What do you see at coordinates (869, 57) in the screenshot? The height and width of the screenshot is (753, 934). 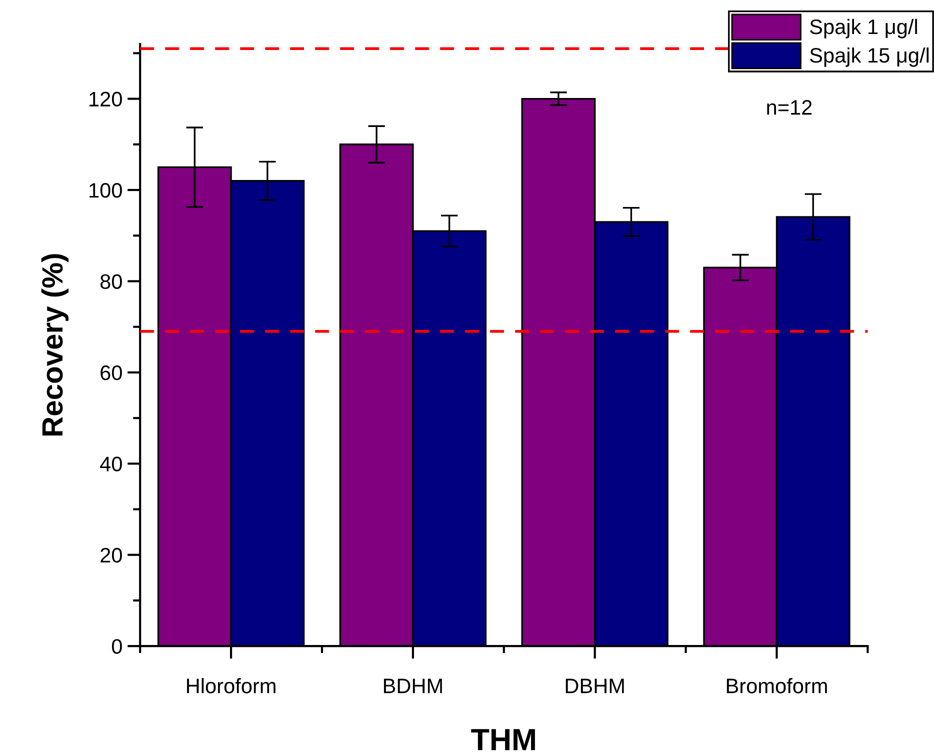 I see `legend-label: Spajk 15 μg/l` at bounding box center [869, 57].